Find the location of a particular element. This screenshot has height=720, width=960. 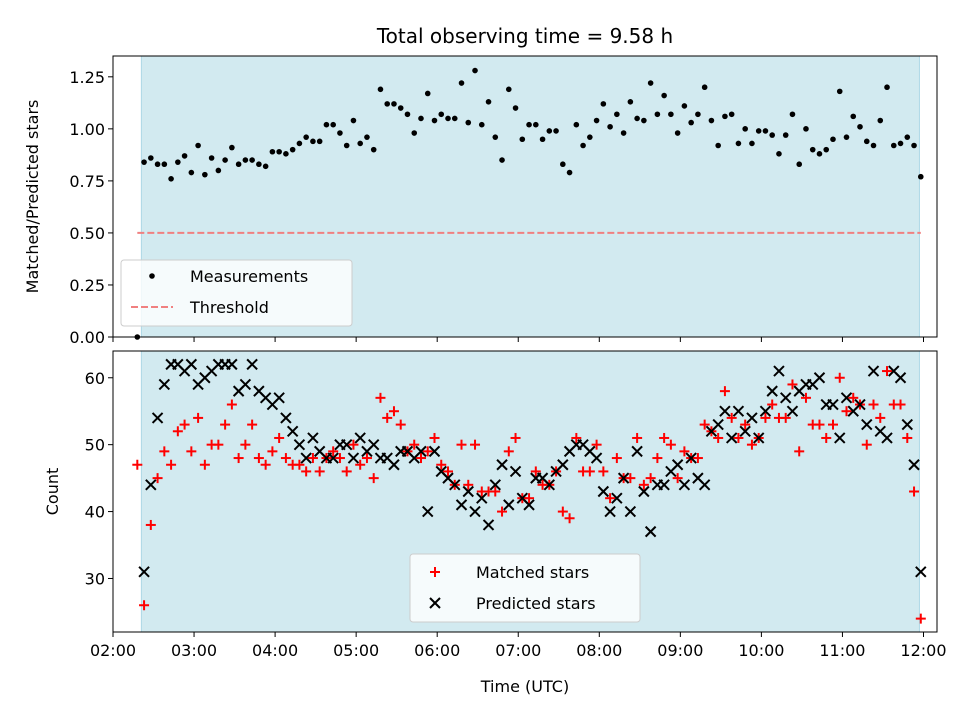

top-legend: Measurements Threshold is located at coordinates (236, 293).